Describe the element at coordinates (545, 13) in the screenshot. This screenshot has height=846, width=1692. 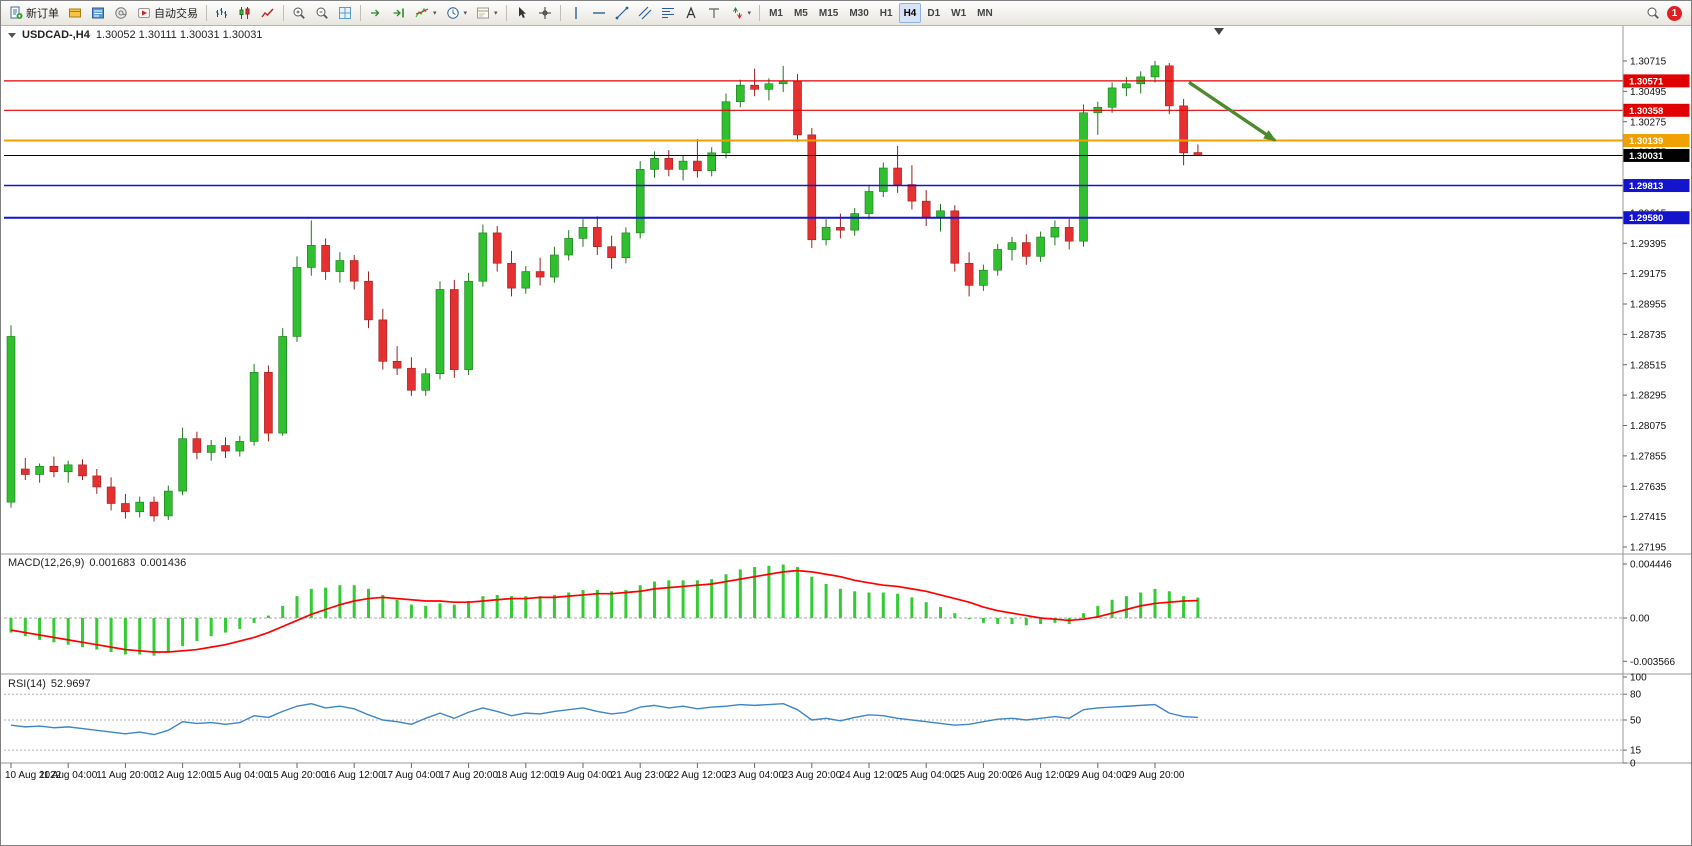
I see `crosshair-button` at that location.